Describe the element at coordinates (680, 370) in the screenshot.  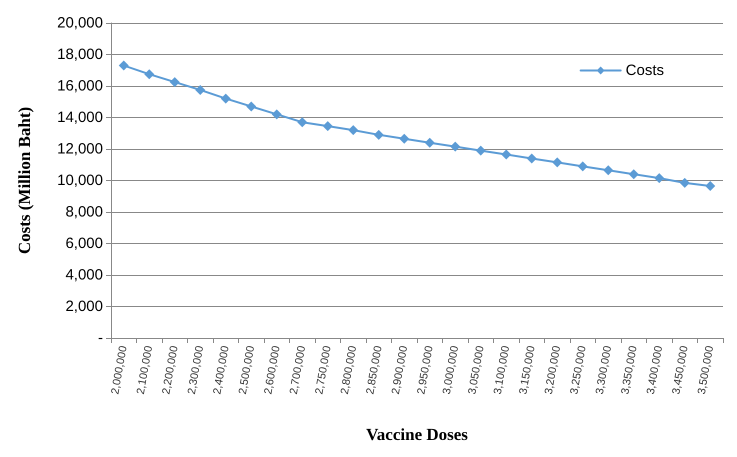
I see `x-tick-label: 3,450,000` at that location.